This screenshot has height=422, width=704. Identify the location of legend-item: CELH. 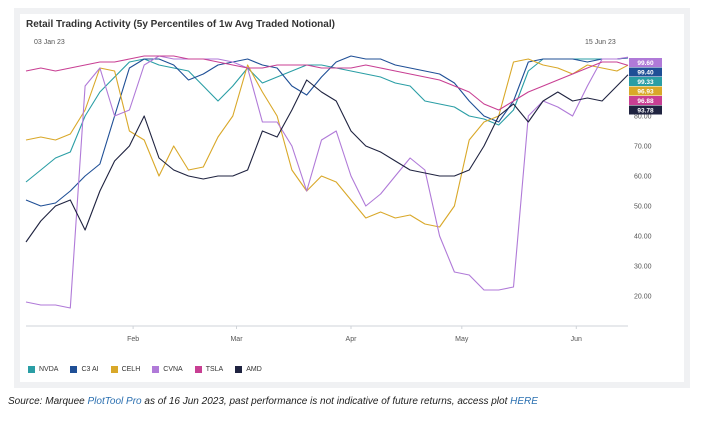
(125, 369).